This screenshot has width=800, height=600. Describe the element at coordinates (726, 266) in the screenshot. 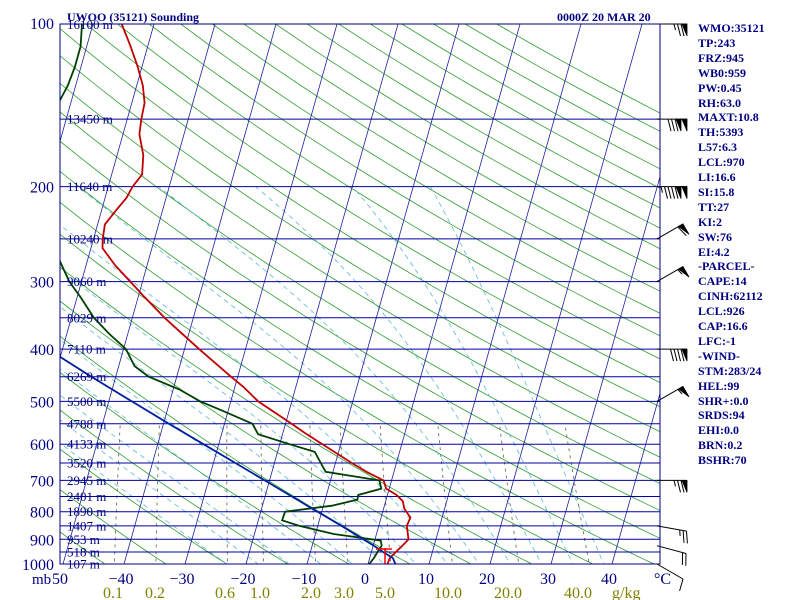

I see `sounding-index-line: -PARCEL-` at that location.